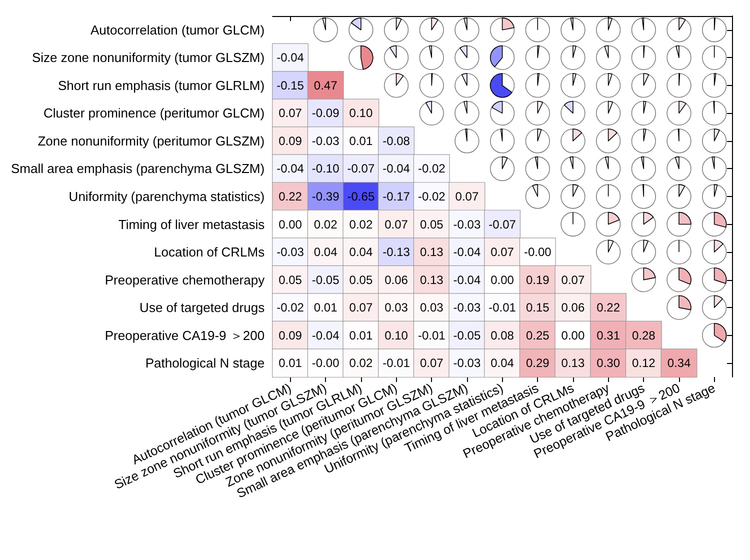 The width and height of the screenshot is (750, 560). Describe the element at coordinates (644, 363) in the screenshot. I see `data-label: 0.12` at that location.